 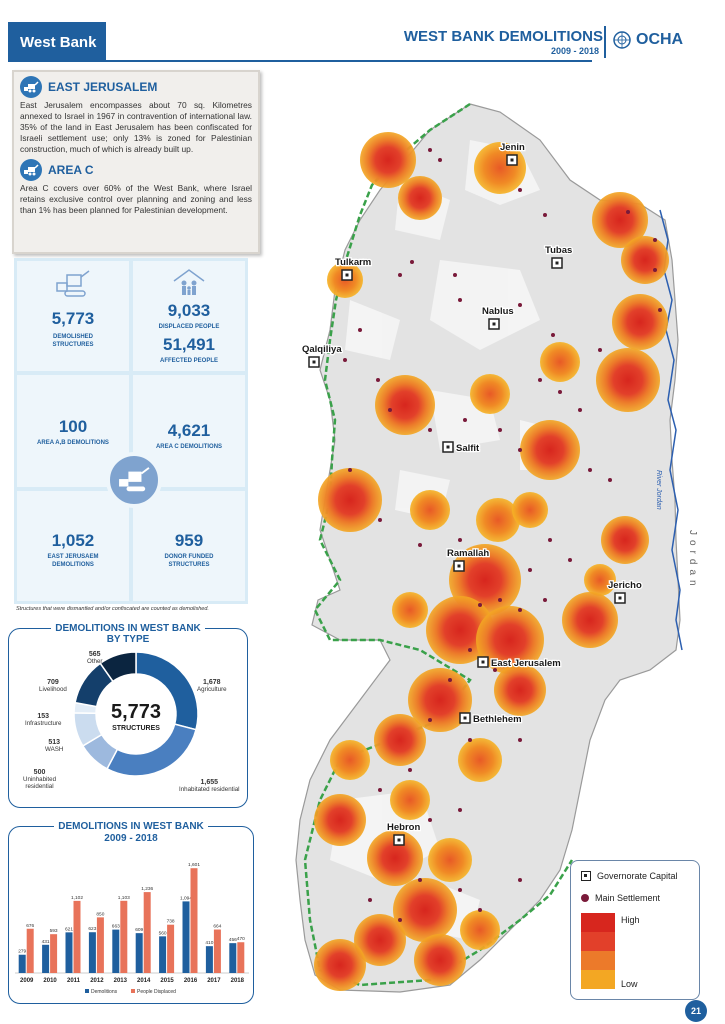 I want to click on svg-text: Jenin, so click(x=512, y=147).